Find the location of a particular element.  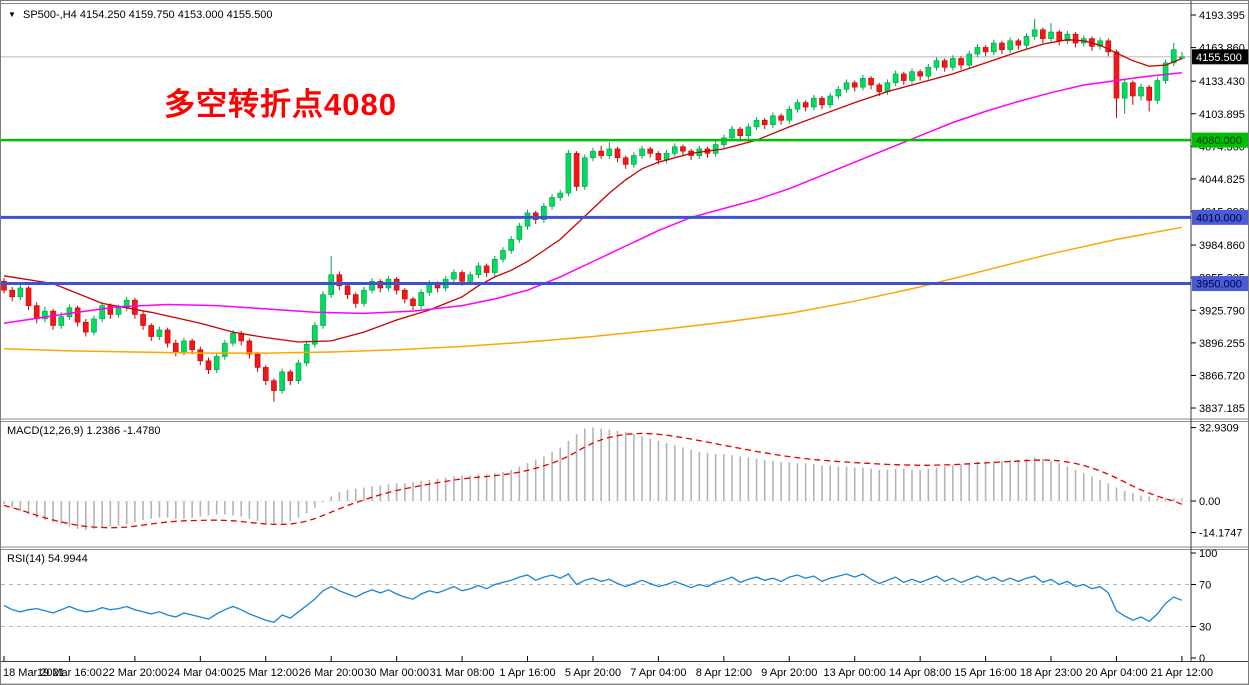

time-axis-label: 13 Apr 00:00 is located at coordinates (854, 673).